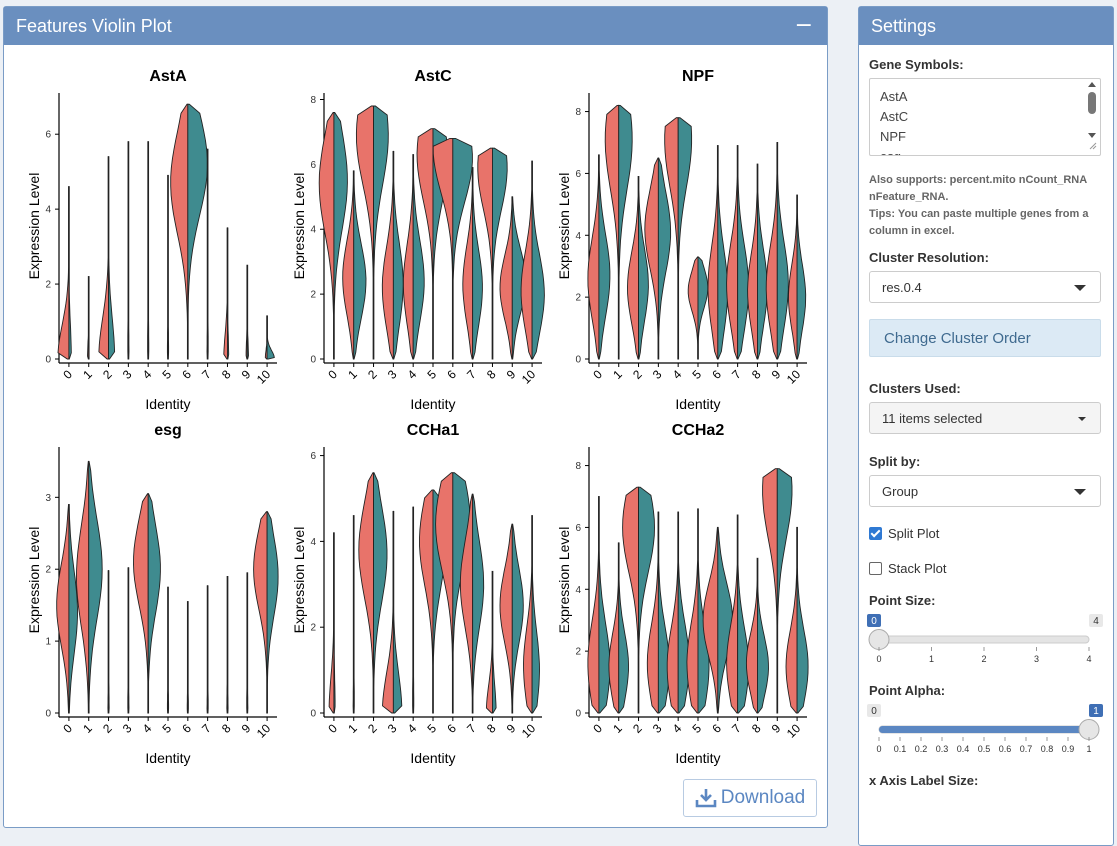 Image resolution: width=1117 pixels, height=846 pixels. I want to click on y-tick-label: 1, so click(48, 642).